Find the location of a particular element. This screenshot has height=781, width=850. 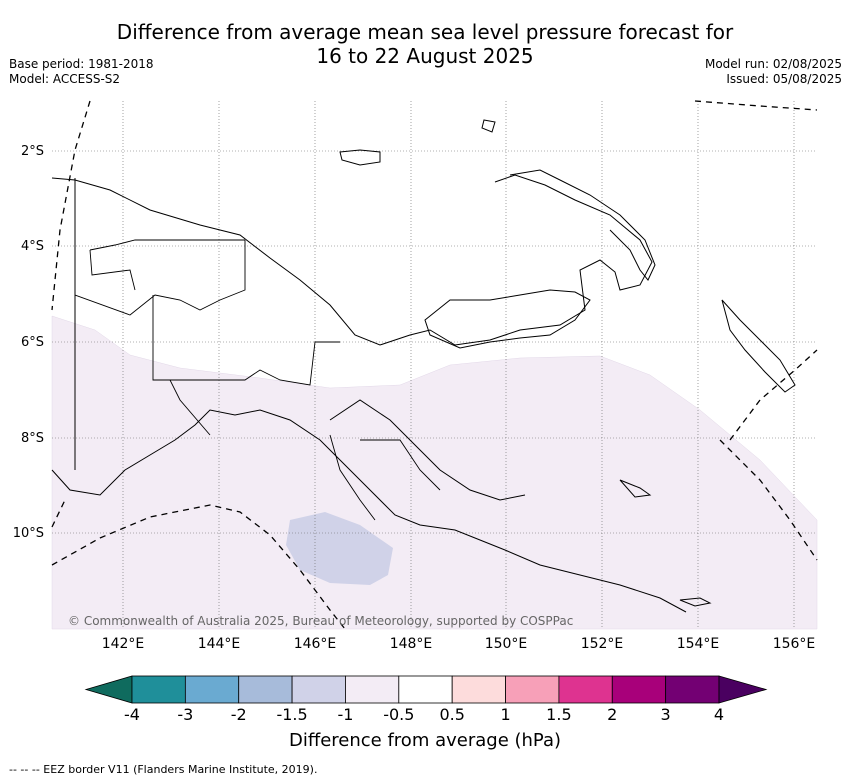

meta-left: Base period: 1981-2018 Model: ACCESS-S2 is located at coordinates (81, 72).